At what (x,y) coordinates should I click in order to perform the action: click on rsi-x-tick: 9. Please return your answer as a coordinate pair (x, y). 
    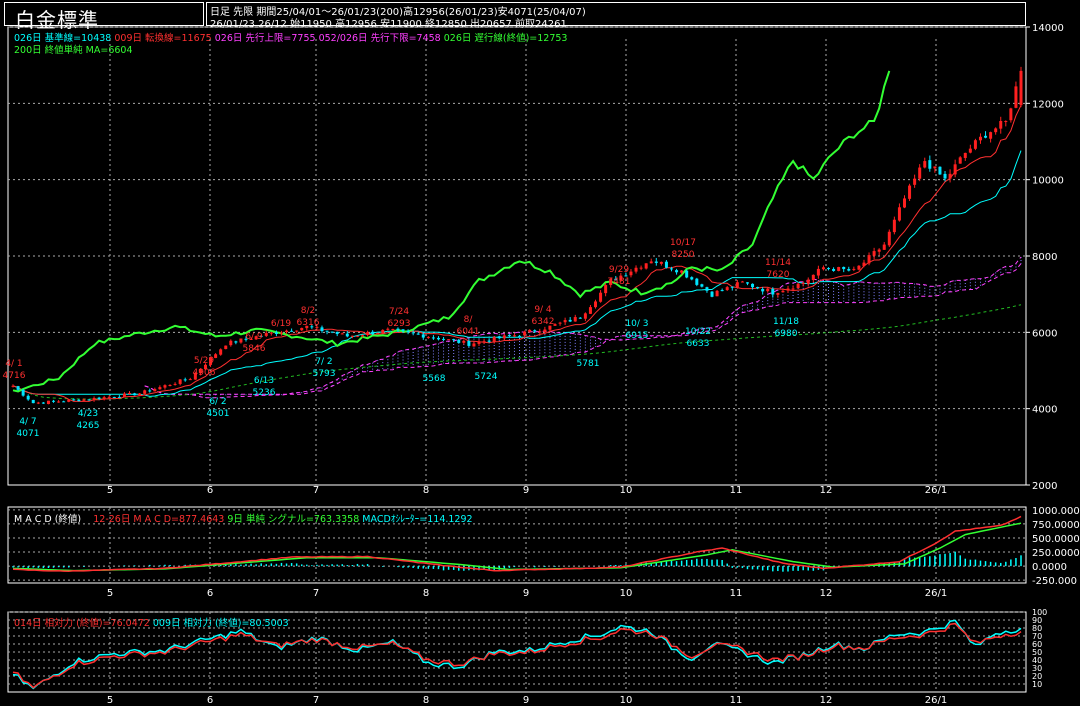
    Looking at the image, I should click on (526, 700).